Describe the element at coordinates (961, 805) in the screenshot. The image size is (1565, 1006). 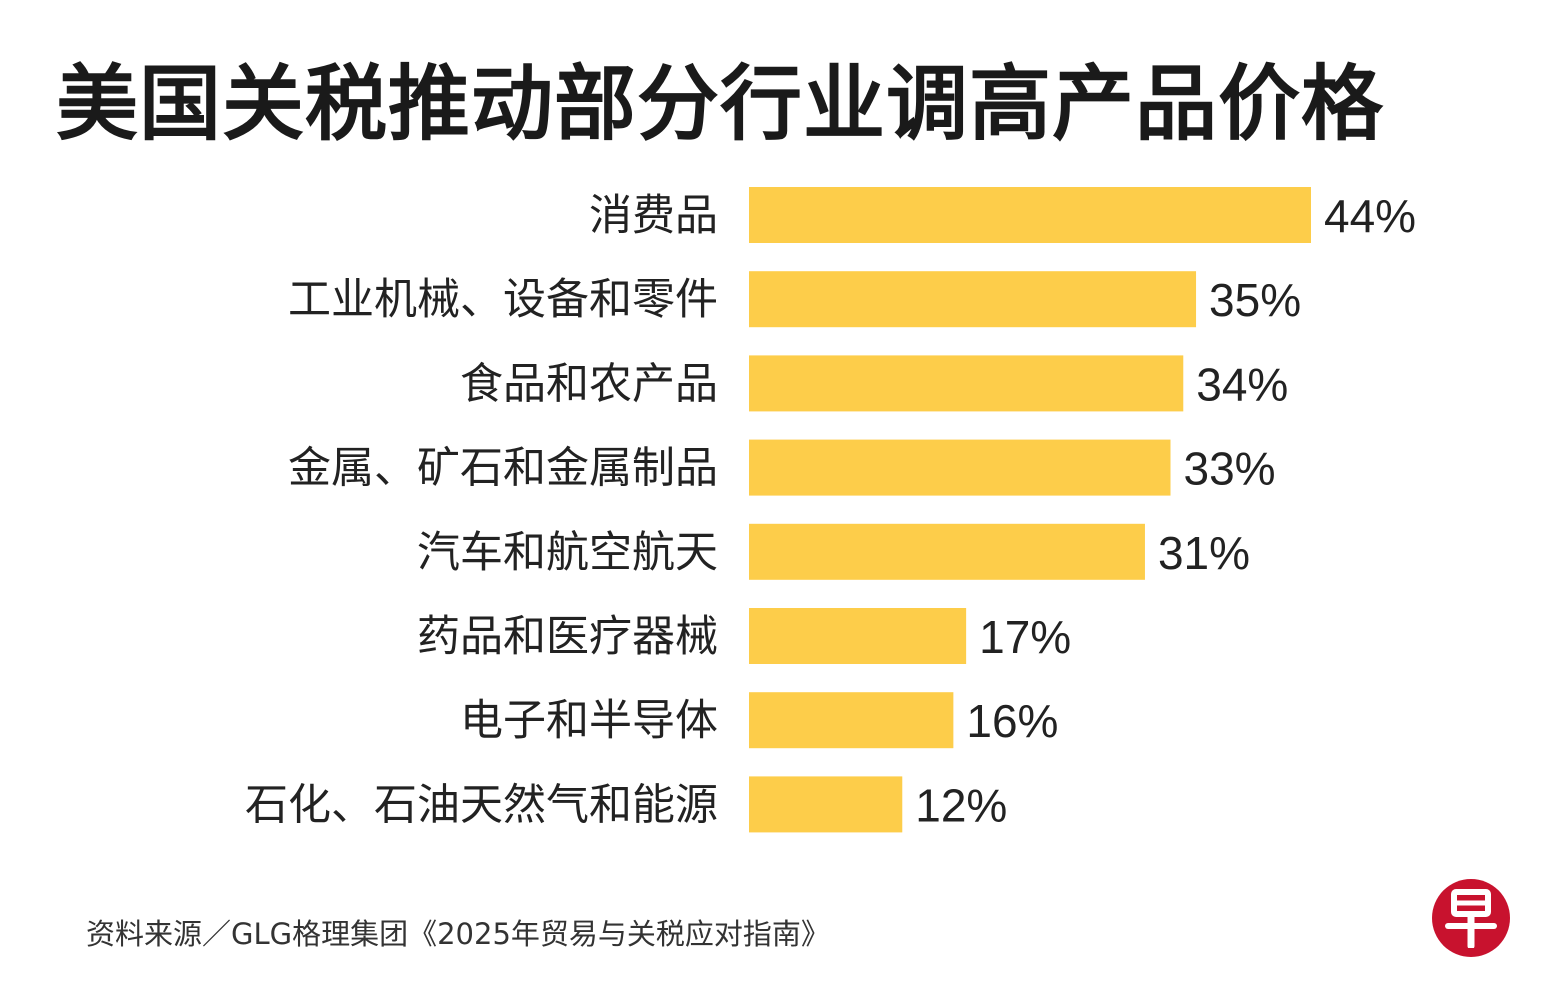
I see `value-label: 12%` at that location.